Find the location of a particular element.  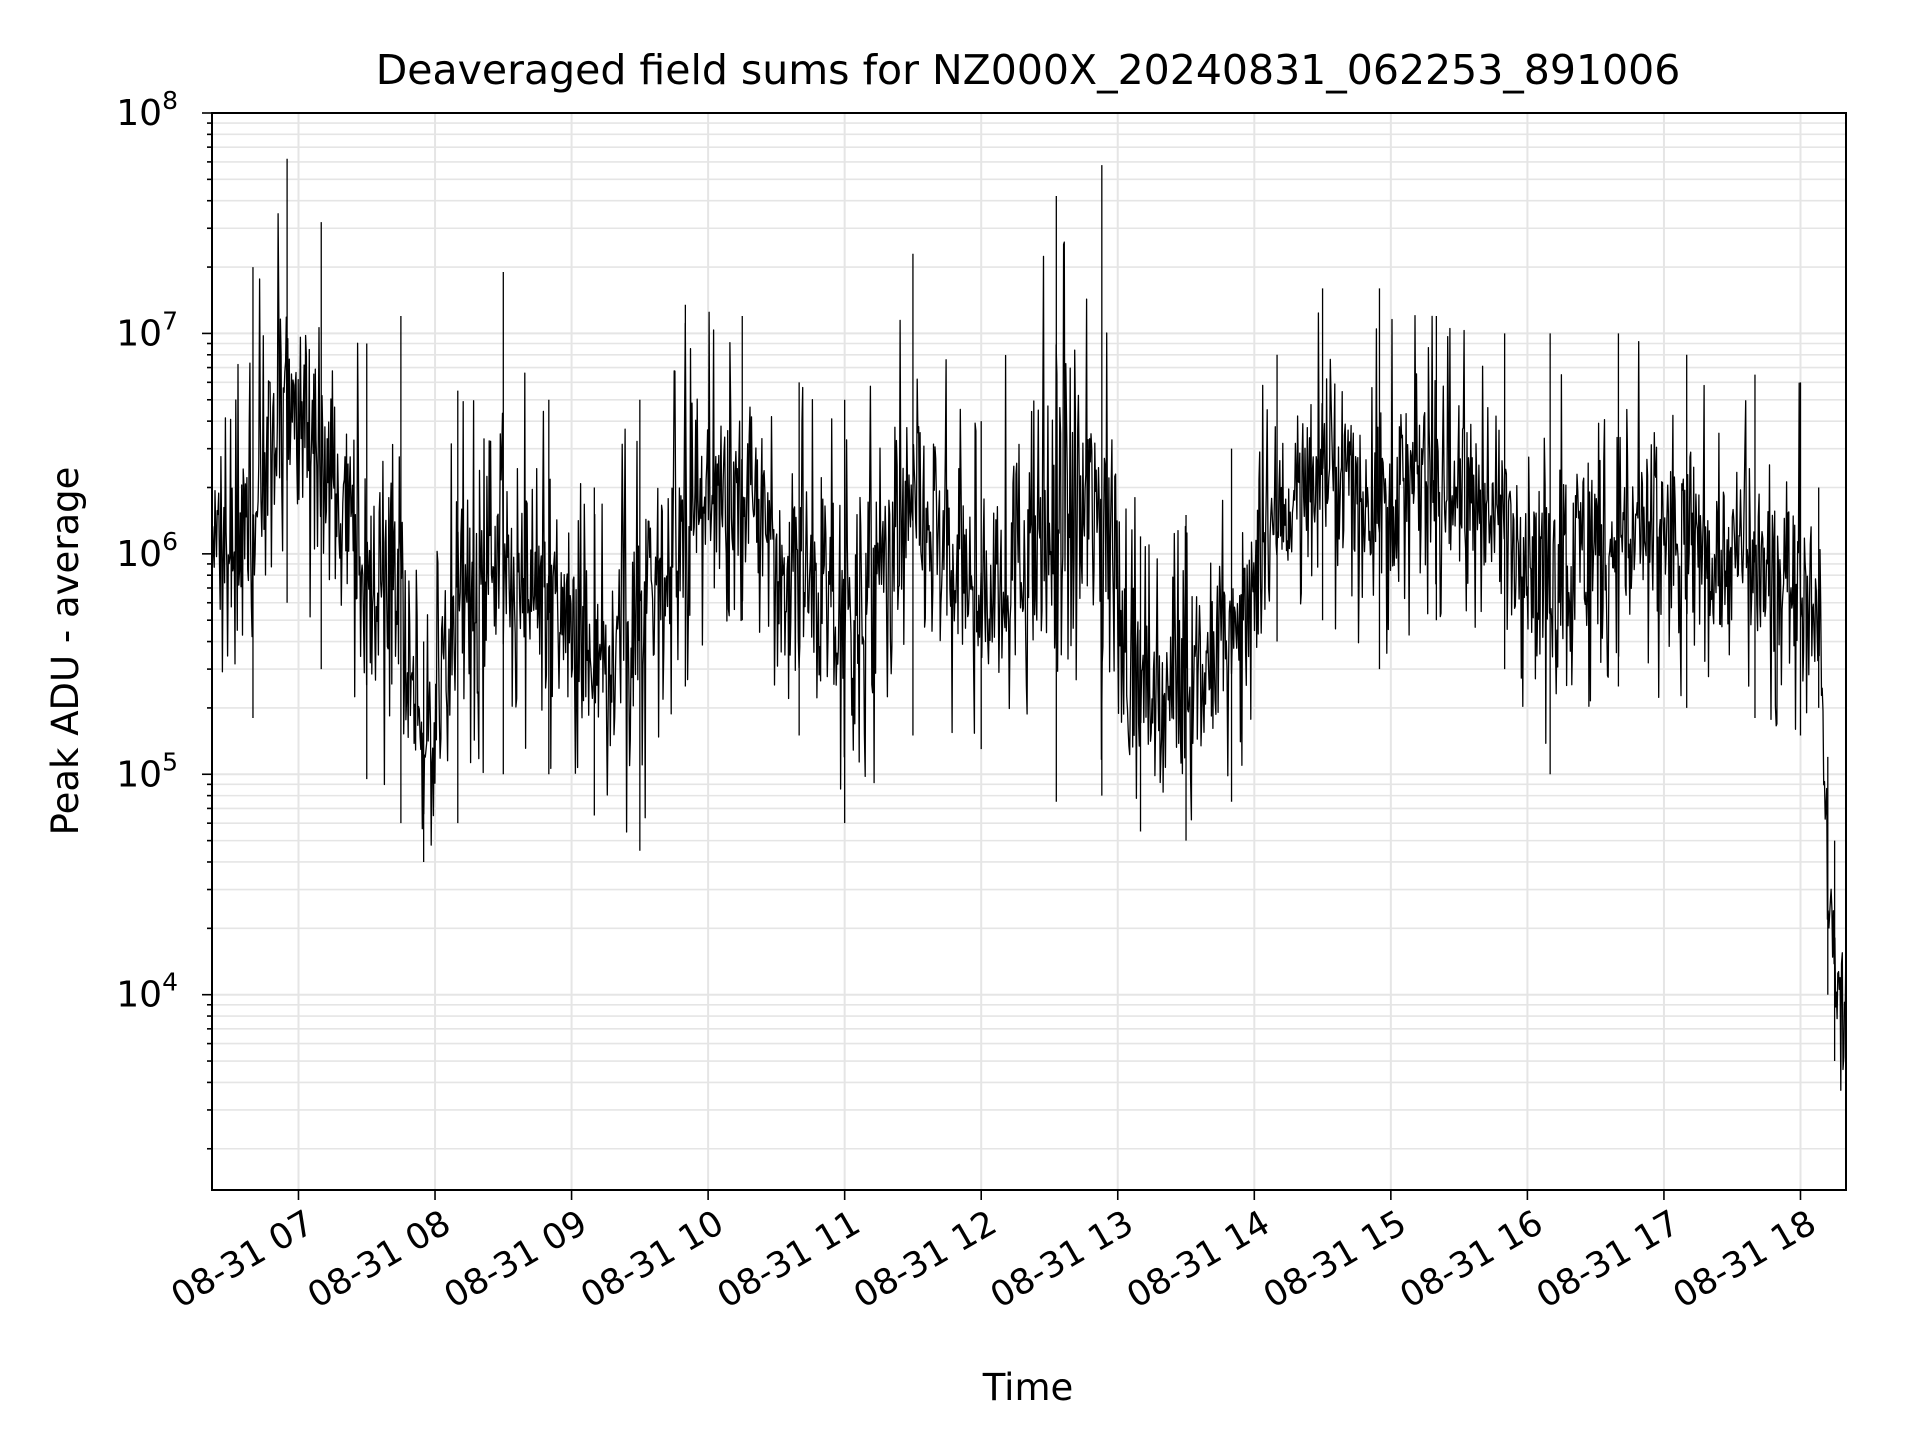

y-axis-label: Peak ADU - average is located at coordinates (65, 651).